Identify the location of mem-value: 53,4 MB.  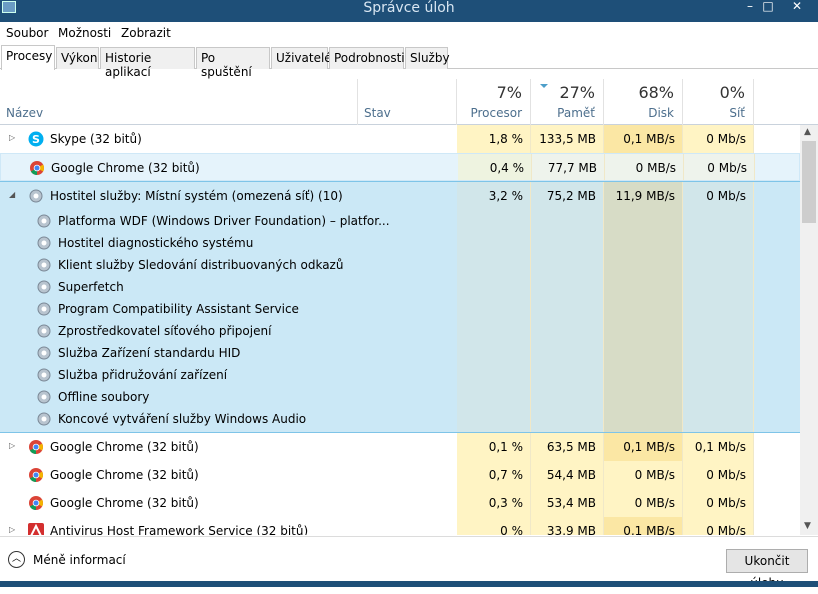
(571, 503).